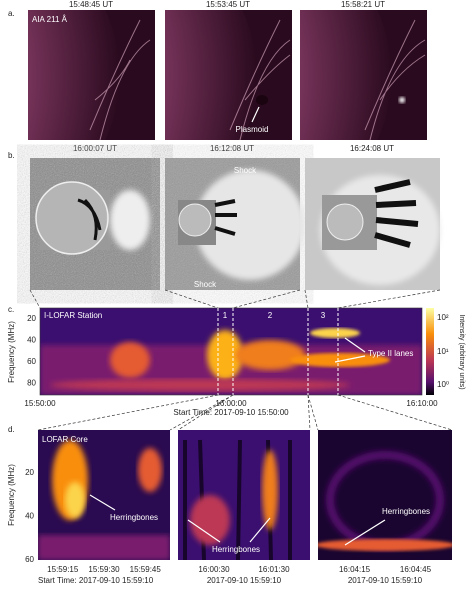 The width and height of the screenshot is (472, 599). What do you see at coordinates (65, 439) in the screenshot?
I see `station-label: LOFAR Core` at bounding box center [65, 439].